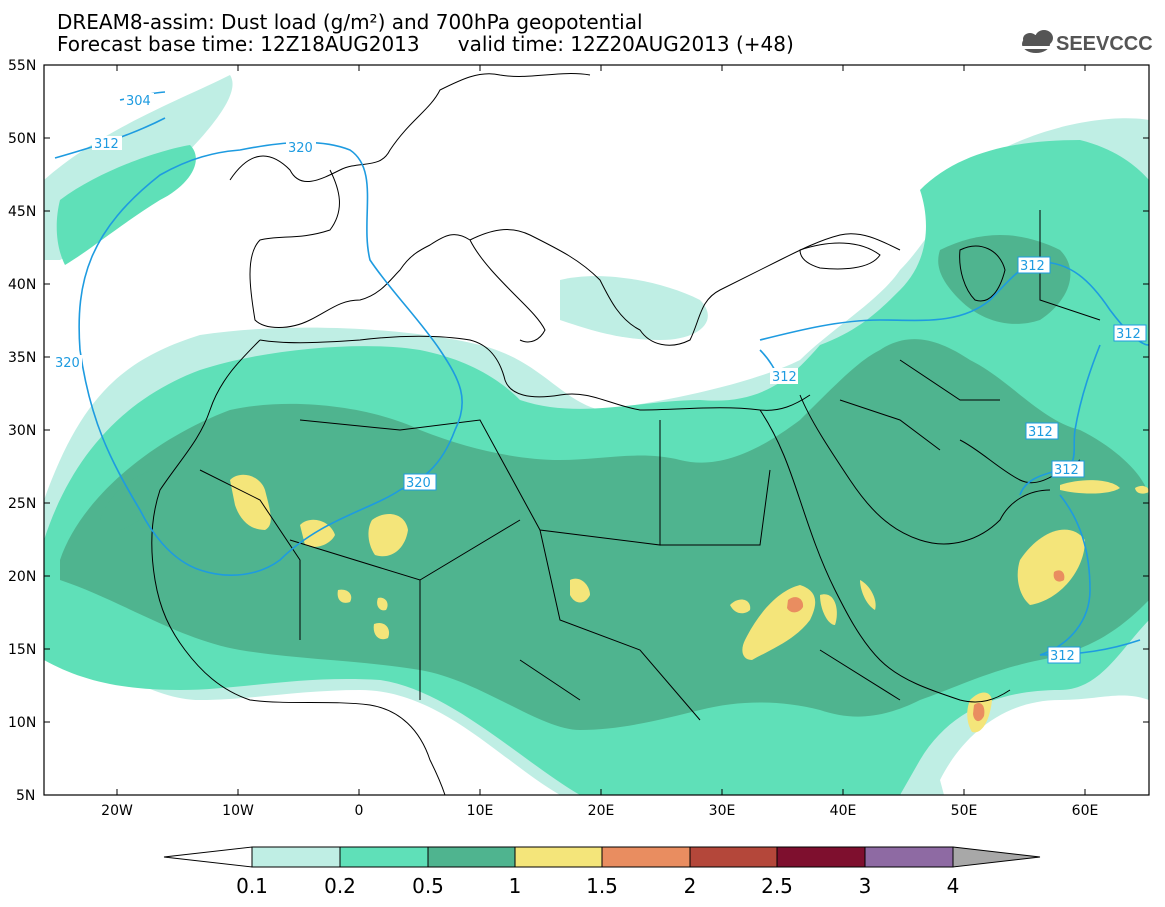 The width and height of the screenshot is (1165, 907). Describe the element at coordinates (22, 723) in the screenshot. I see `lat-label: 10N` at that location.